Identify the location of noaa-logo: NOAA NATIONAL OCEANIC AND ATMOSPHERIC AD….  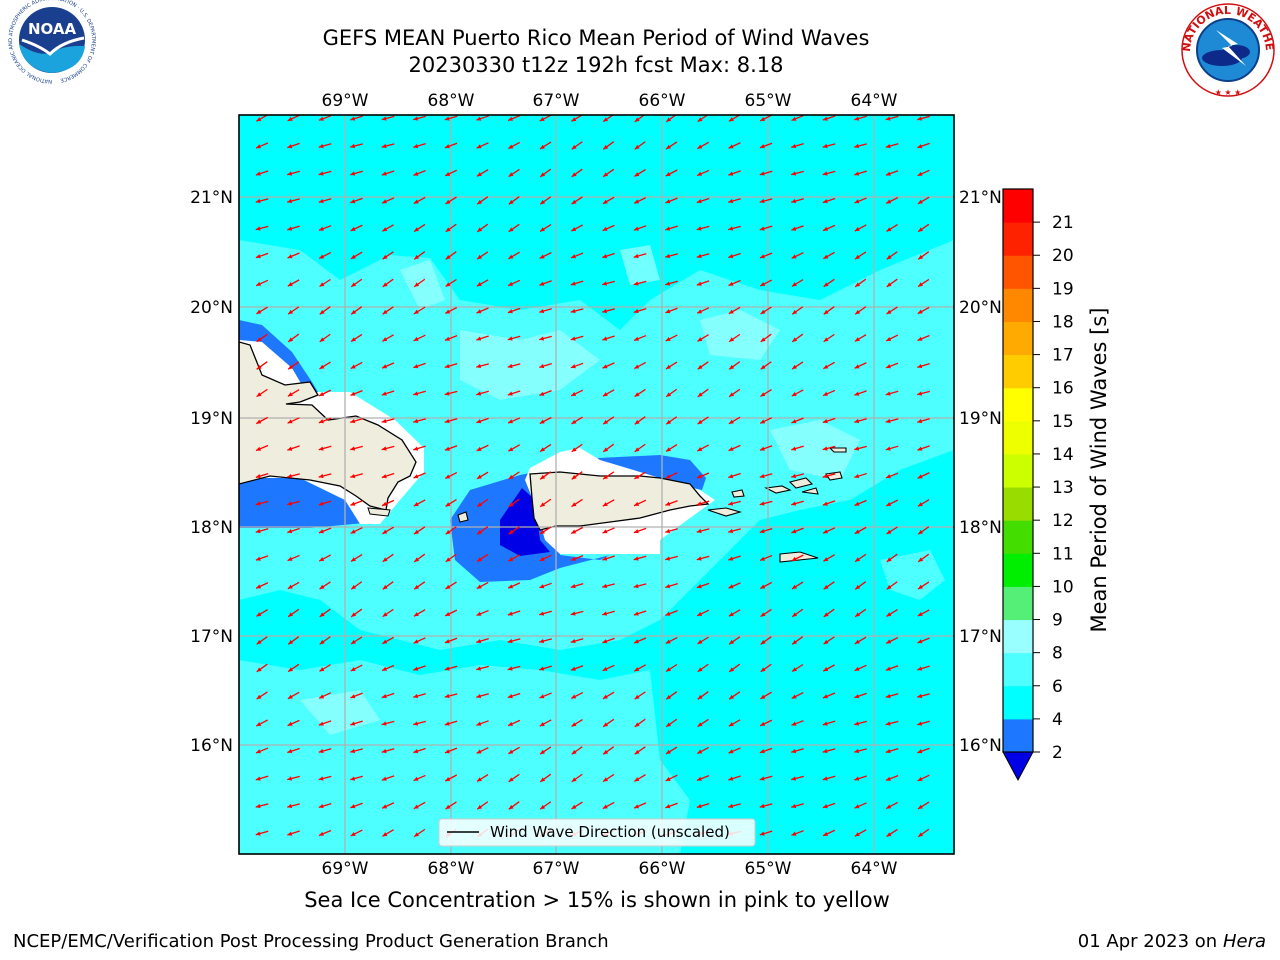
(52, 42).